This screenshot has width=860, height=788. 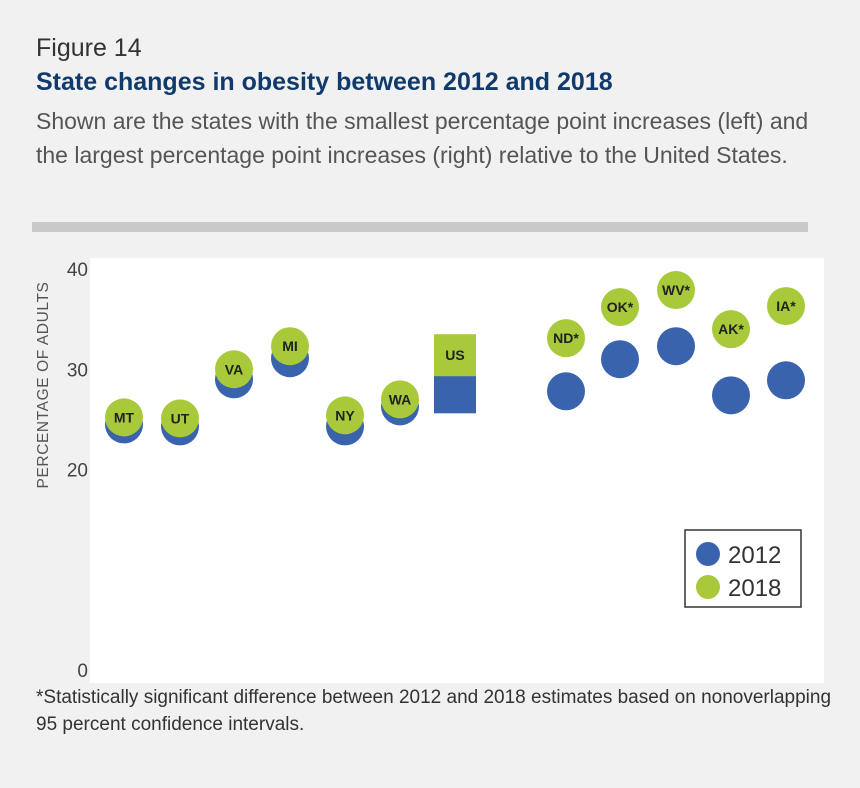 I want to click on point-label: MT, so click(x=124, y=417).